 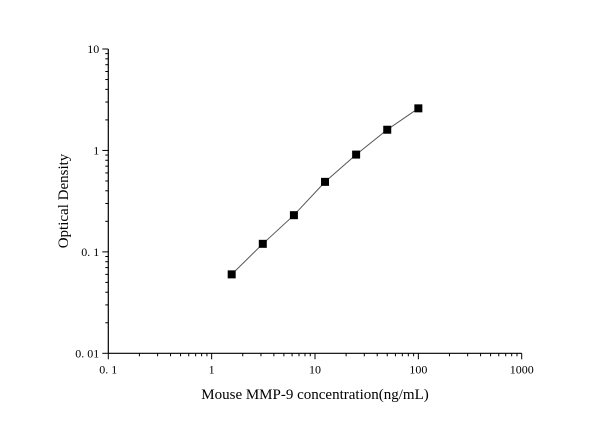 I want to click on x-axis-label: Mouse MMP-9 concentration(ng/mL), so click(x=314, y=395).